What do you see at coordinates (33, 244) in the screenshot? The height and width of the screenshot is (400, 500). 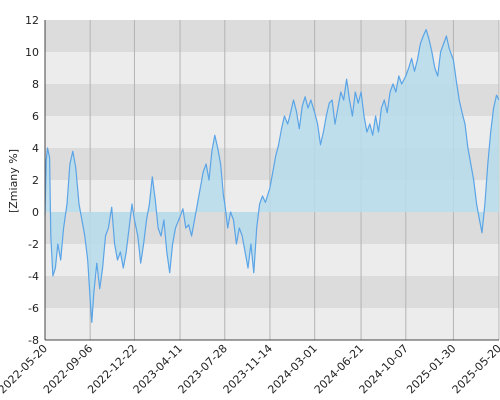 I see `y-tick-label: -2` at bounding box center [33, 244].